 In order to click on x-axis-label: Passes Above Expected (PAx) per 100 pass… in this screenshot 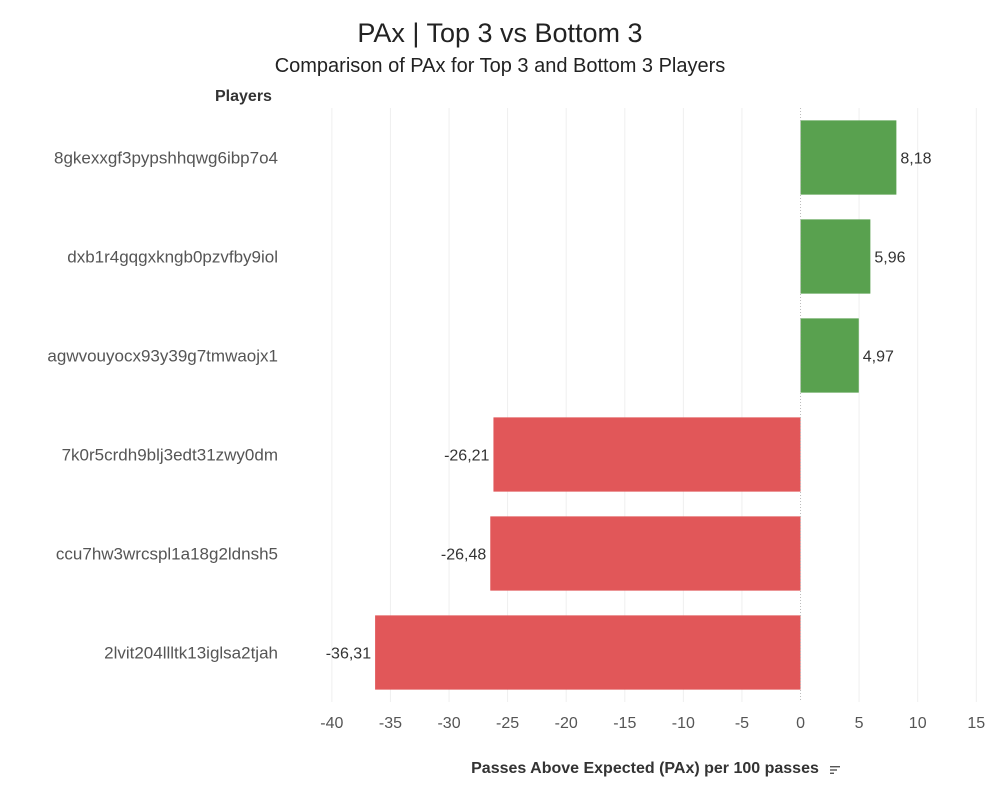, I will do `click(645, 768)`.